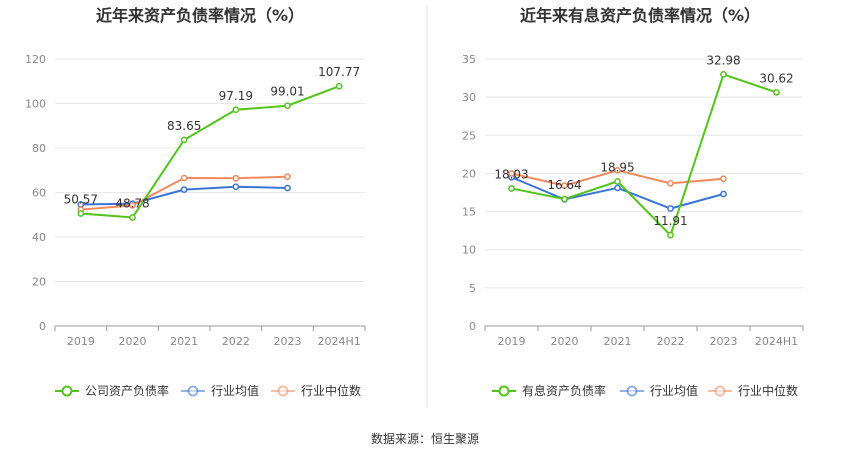 Image resolution: width=850 pixels, height=459 pixels. Describe the element at coordinates (776, 78) in the screenshot. I see `data-label: 30.62` at that location.